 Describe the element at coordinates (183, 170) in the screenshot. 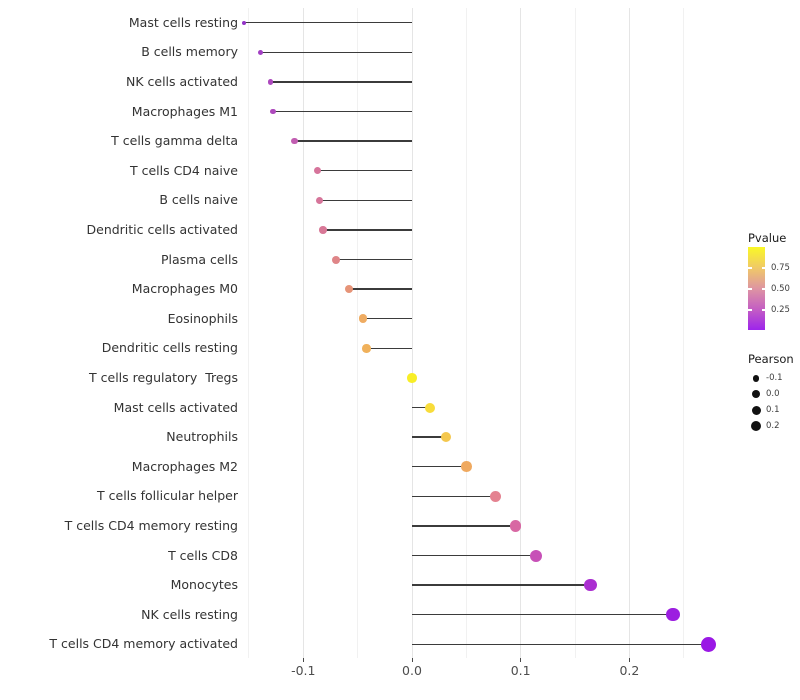

I see `category-label: T cells CD4 naive` at that location.